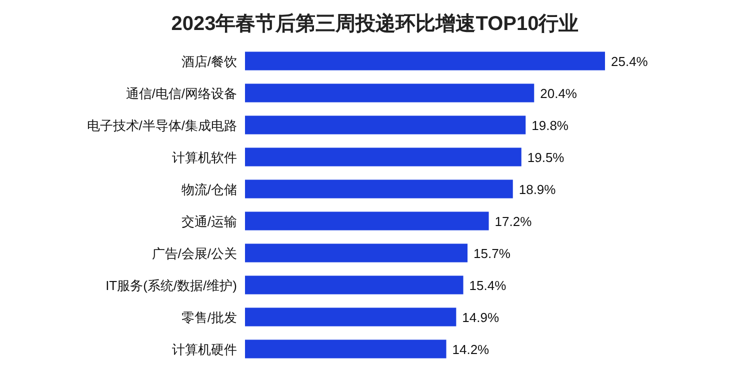 The height and width of the screenshot is (369, 750). Describe the element at coordinates (204, 349) in the screenshot. I see `y-tick-label: 计算机硬件` at that location.